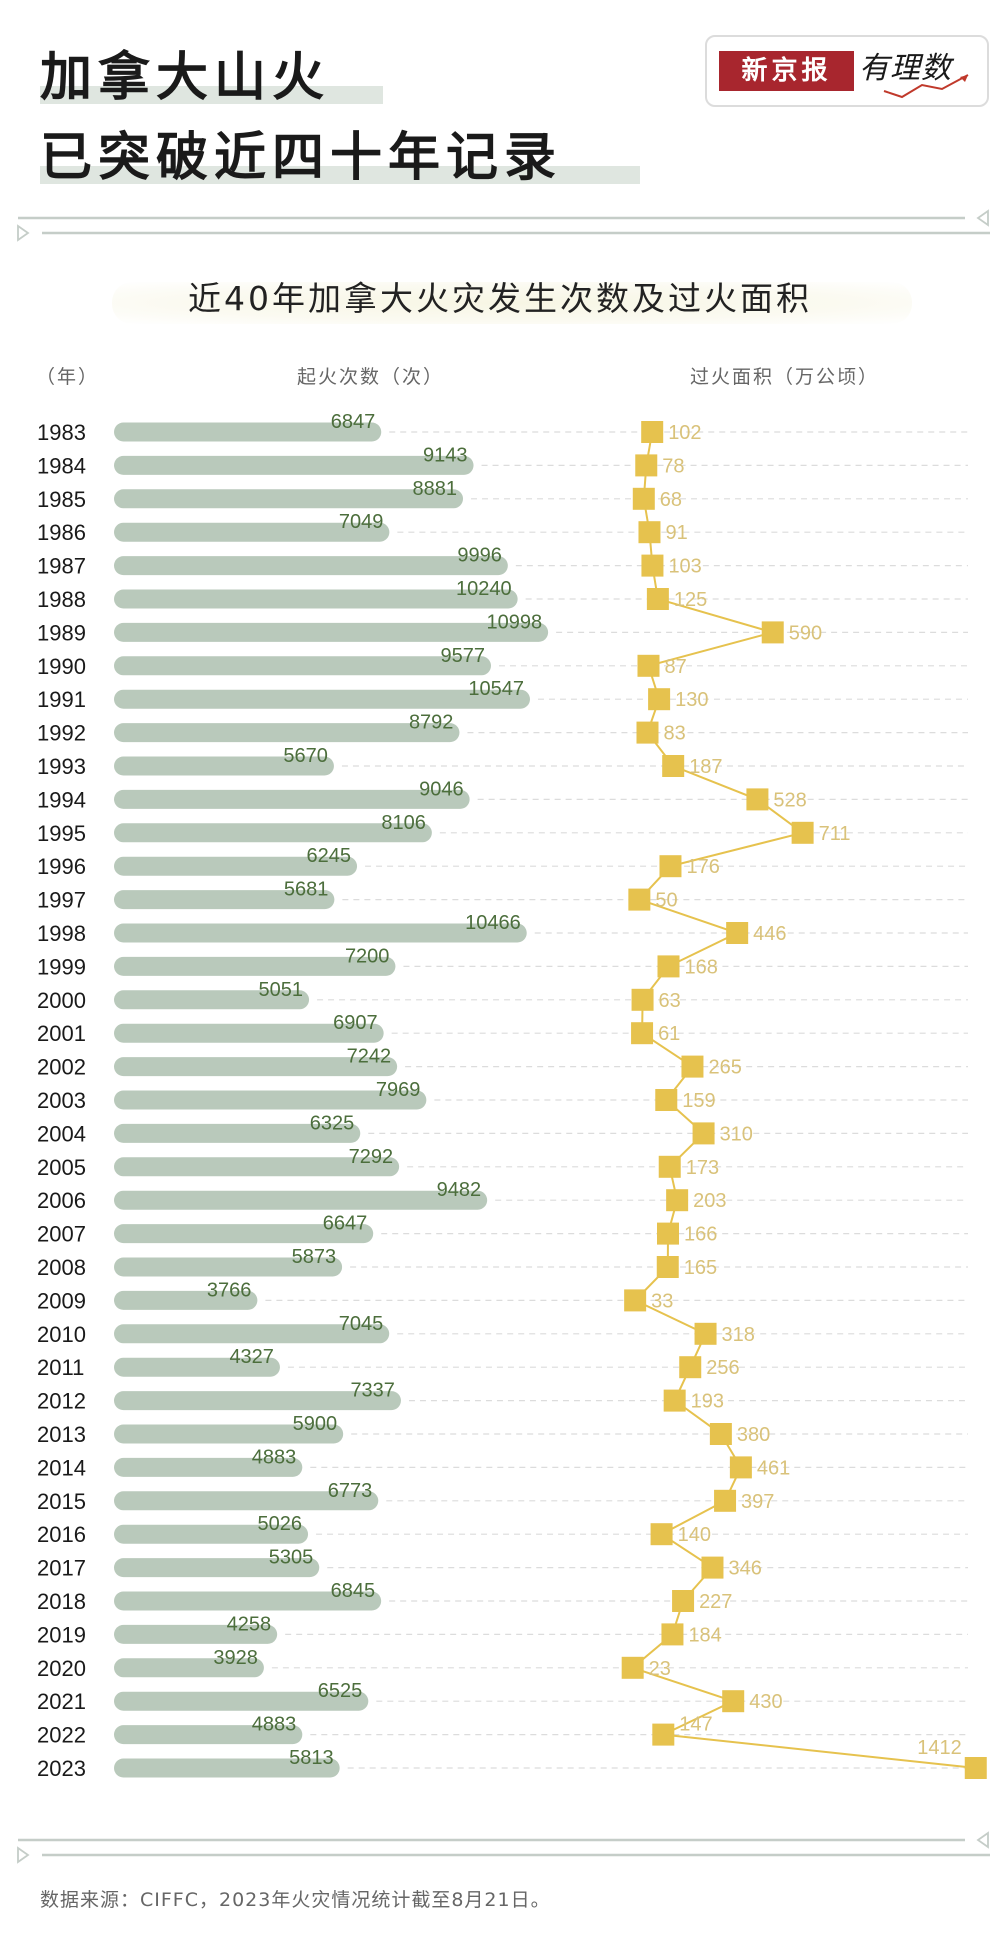 The width and height of the screenshot is (1000, 1956). Describe the element at coordinates (61, 532) in the screenshot. I see `year-tick-label: 1986` at that location.